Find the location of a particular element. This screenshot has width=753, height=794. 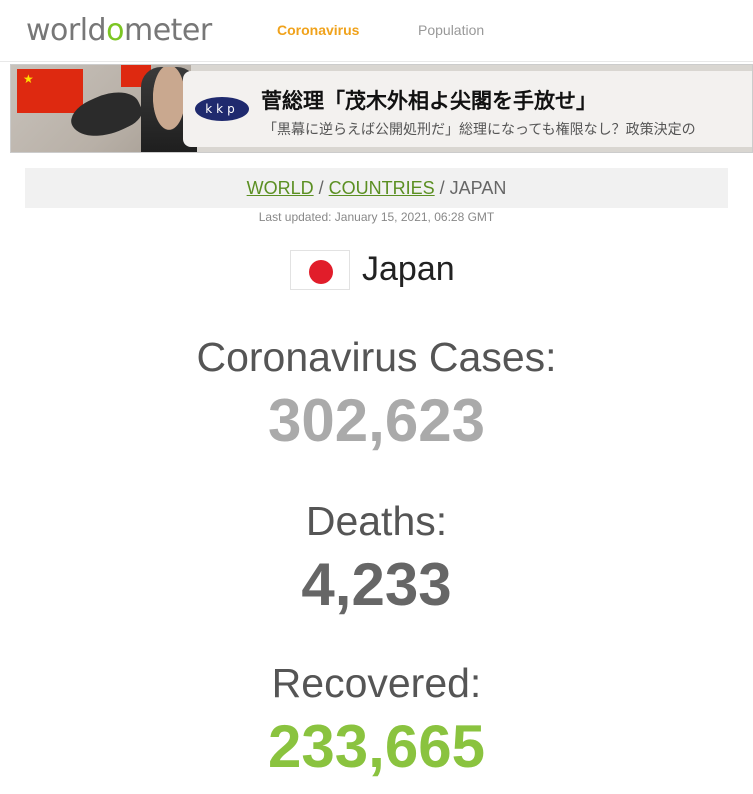

ad-title: 菅総理「茂木外相よ尖閣を手放せ」 is located at coordinates (429, 101).